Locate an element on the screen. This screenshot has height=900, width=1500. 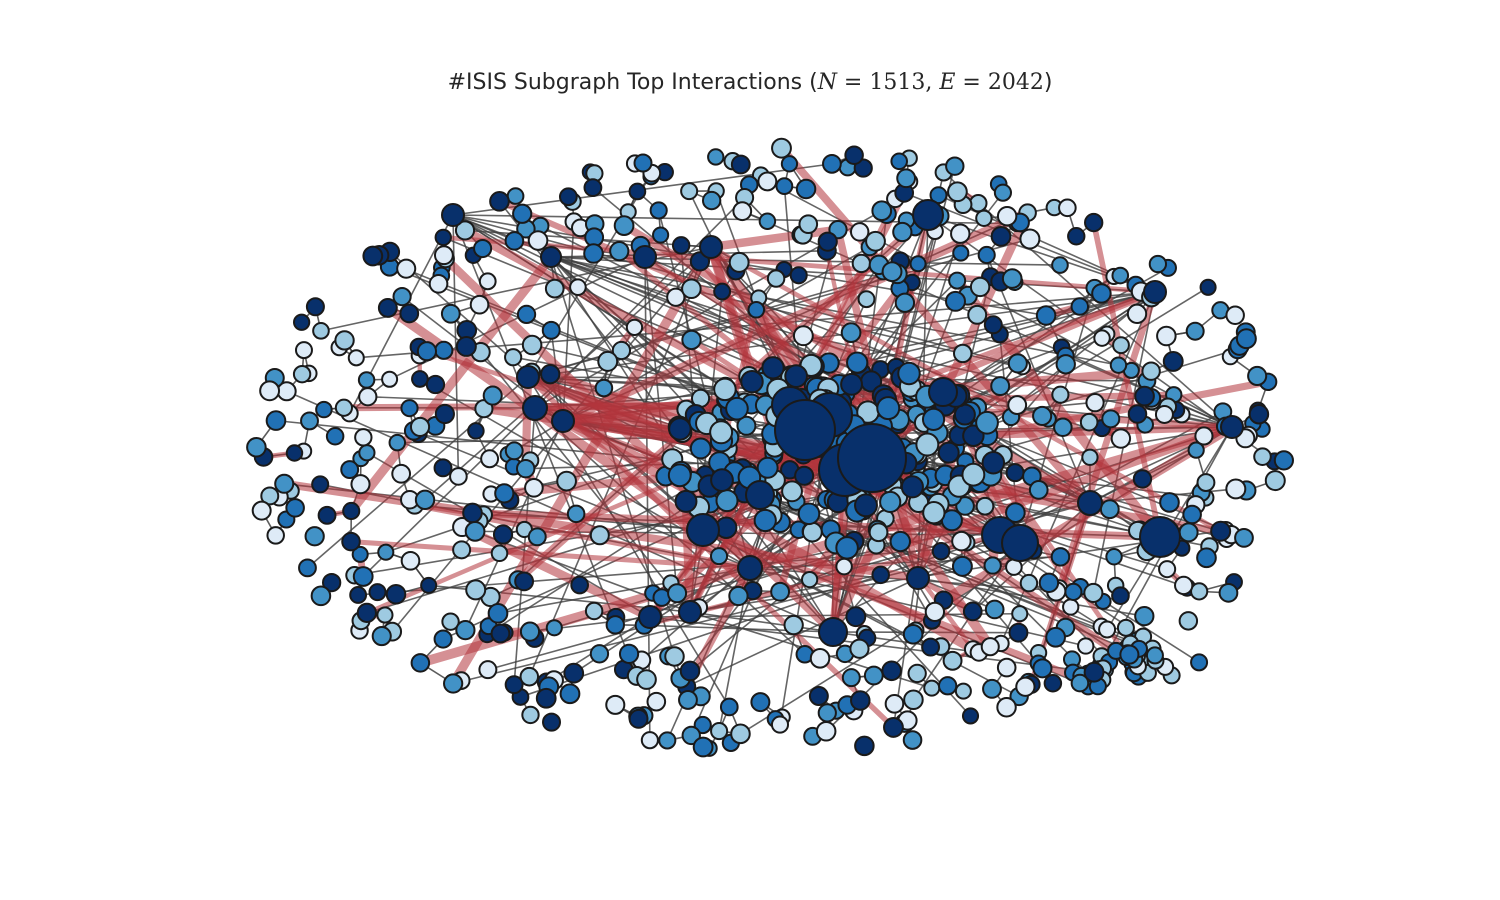
edge-count: 2042 is located at coordinates (1015, 82).